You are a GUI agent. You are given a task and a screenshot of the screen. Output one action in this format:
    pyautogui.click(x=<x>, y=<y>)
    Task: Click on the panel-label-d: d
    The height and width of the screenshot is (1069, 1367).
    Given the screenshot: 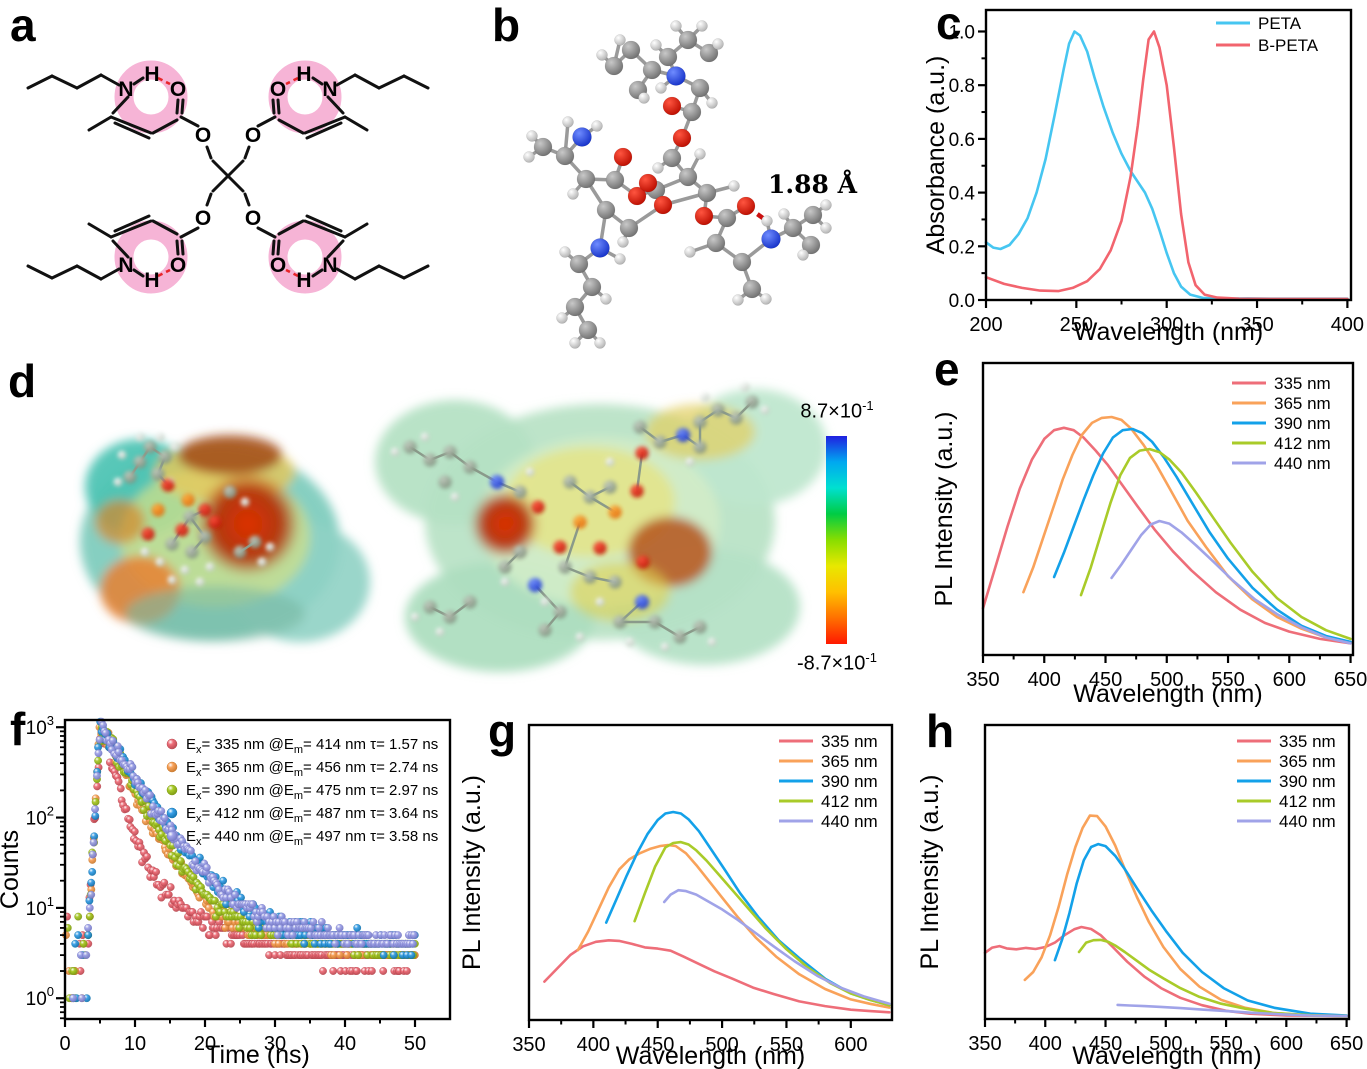 What is the action you would take?
    pyautogui.click(x=22, y=381)
    